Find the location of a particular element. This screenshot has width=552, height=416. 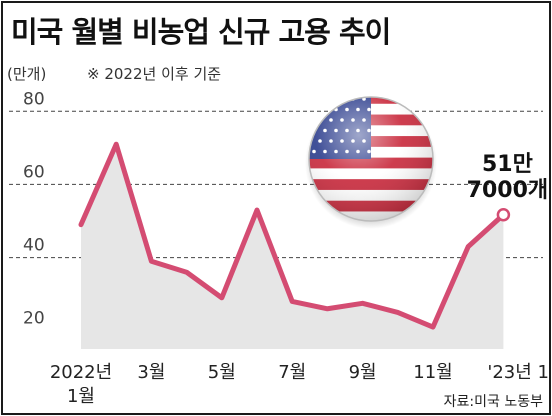

y-axis-ticks: 20 40 60 80 is located at coordinates (34, 208).